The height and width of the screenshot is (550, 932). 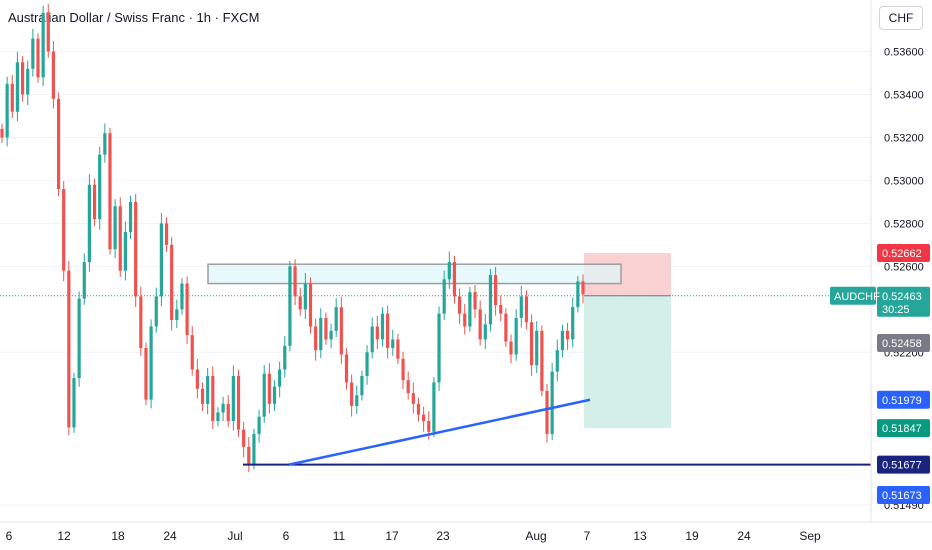 I want to click on trendline-price-label-bg, so click(x=903, y=399).